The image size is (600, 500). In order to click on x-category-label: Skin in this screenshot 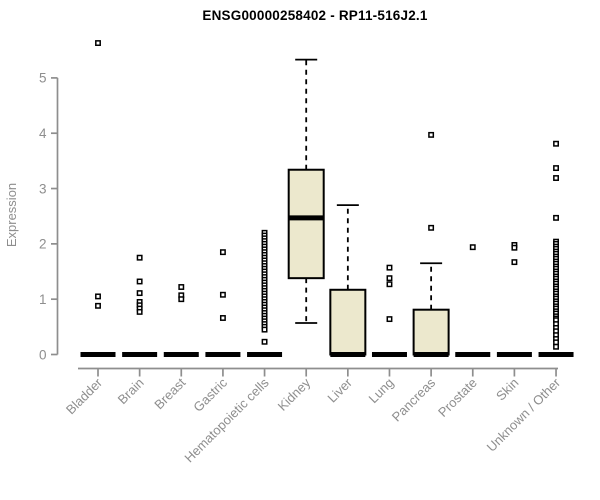, I will do `click(507, 389)`.